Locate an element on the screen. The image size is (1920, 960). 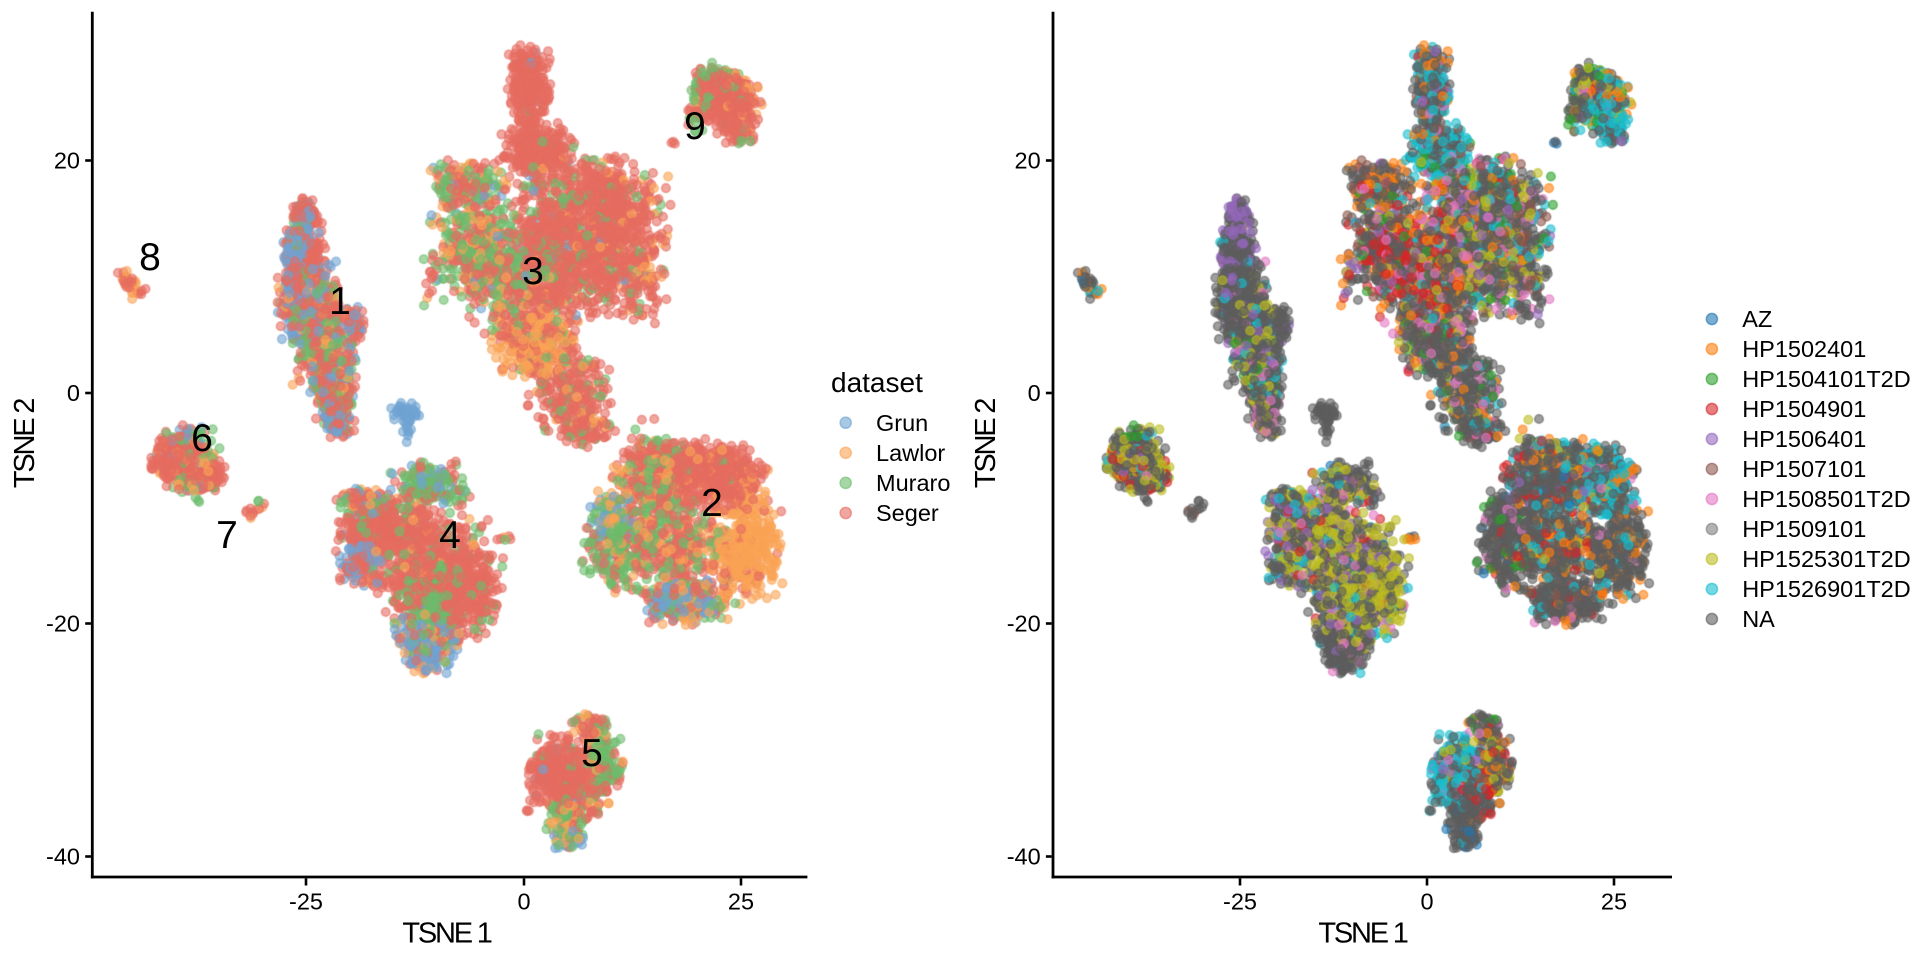
svg-text: 6 is located at coordinates (202, 438).